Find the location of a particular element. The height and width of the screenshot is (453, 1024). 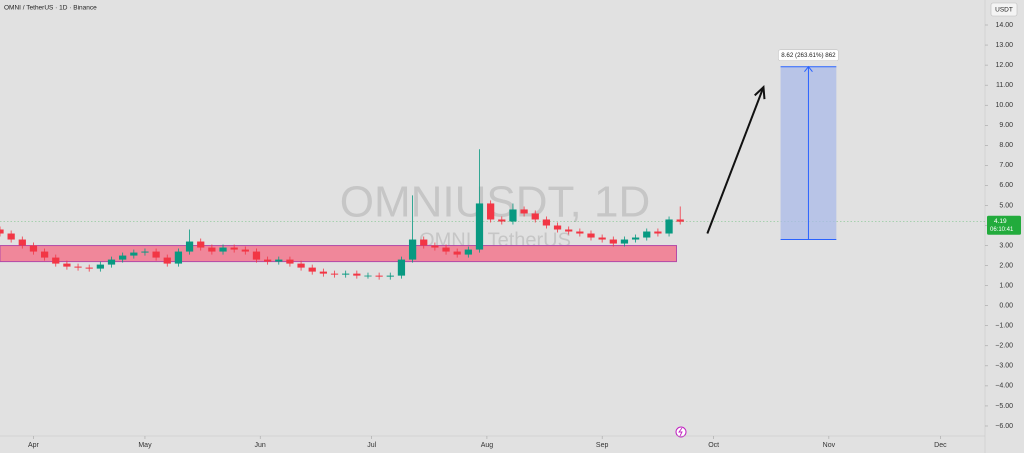

last-price-label: 4.19 is located at coordinates (1000, 221).